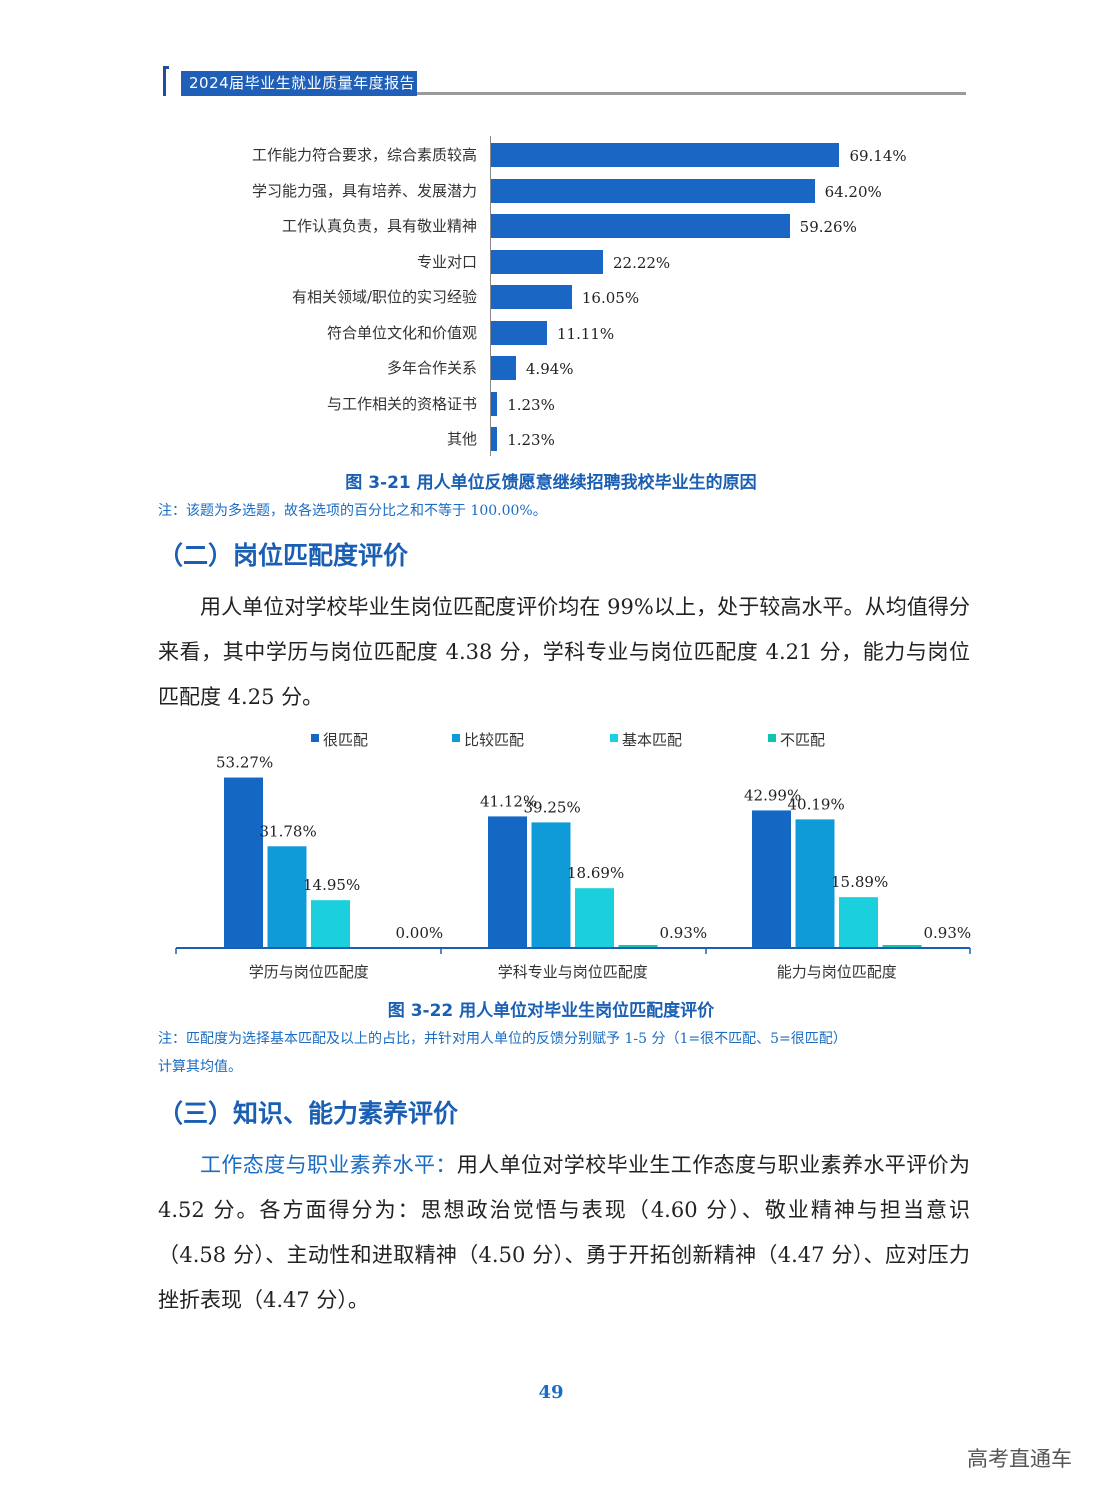  What do you see at coordinates (401, 332) in the screenshot?
I see `chart1-category-label: 符合单位文化和价值观` at bounding box center [401, 332].